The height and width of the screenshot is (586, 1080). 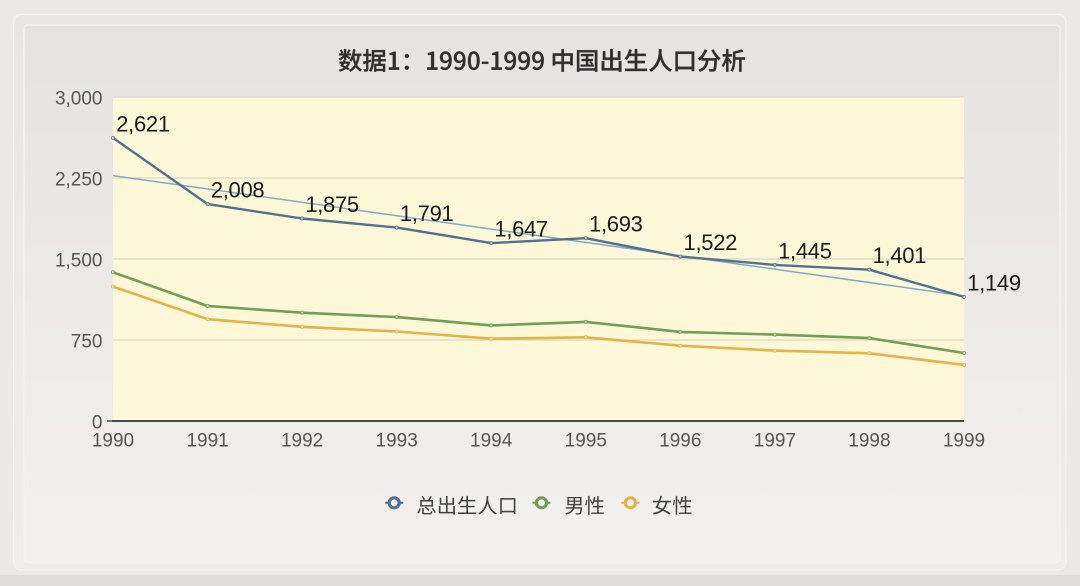 What do you see at coordinates (207, 441) in the screenshot?
I see `svg-text: 1991` at bounding box center [207, 441].